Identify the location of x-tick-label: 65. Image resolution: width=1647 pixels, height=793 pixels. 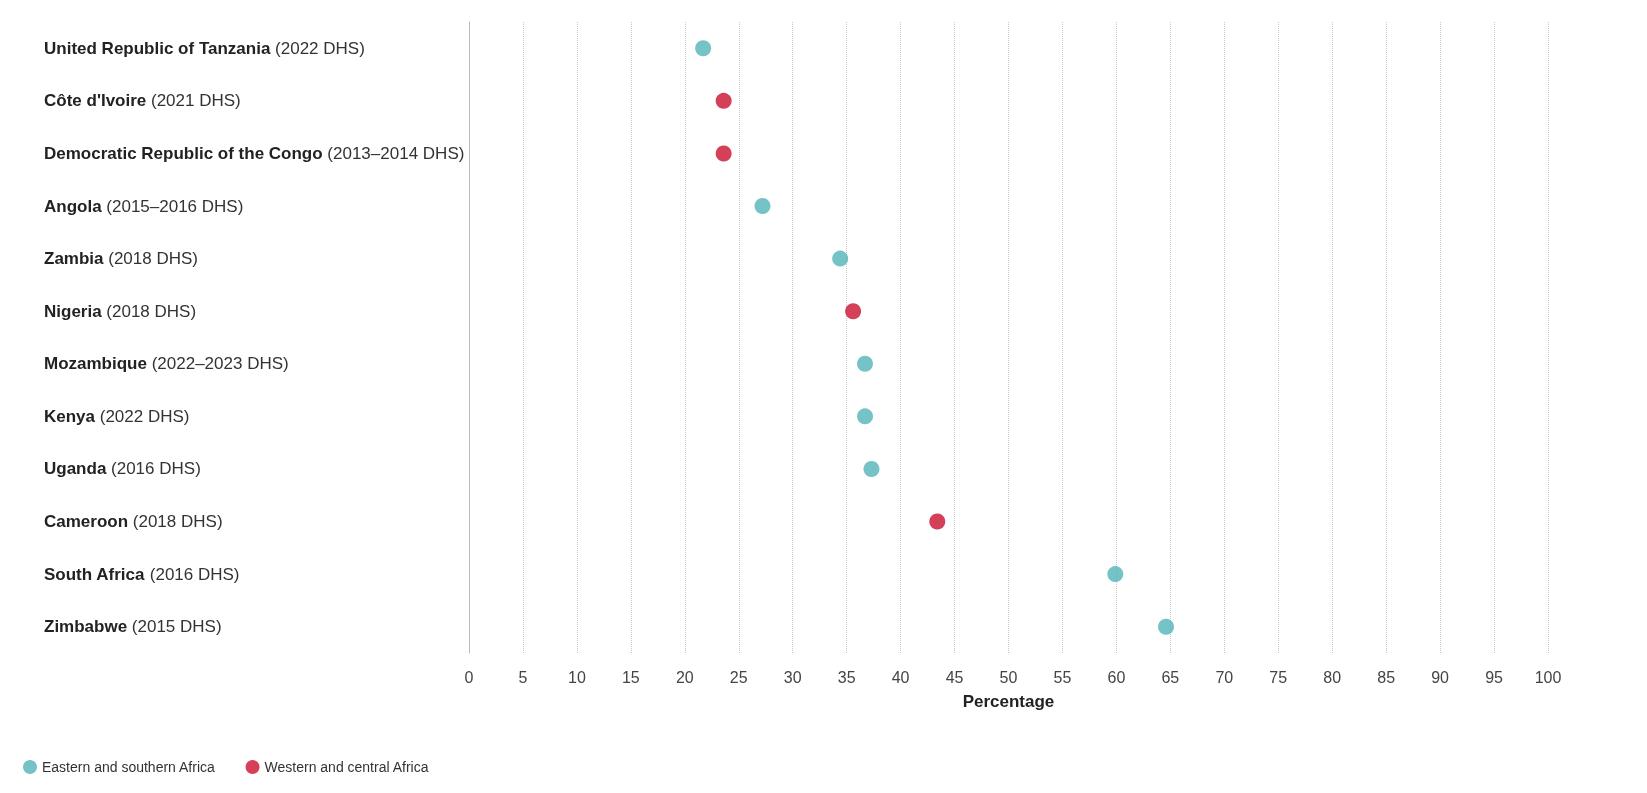
(1170, 677).